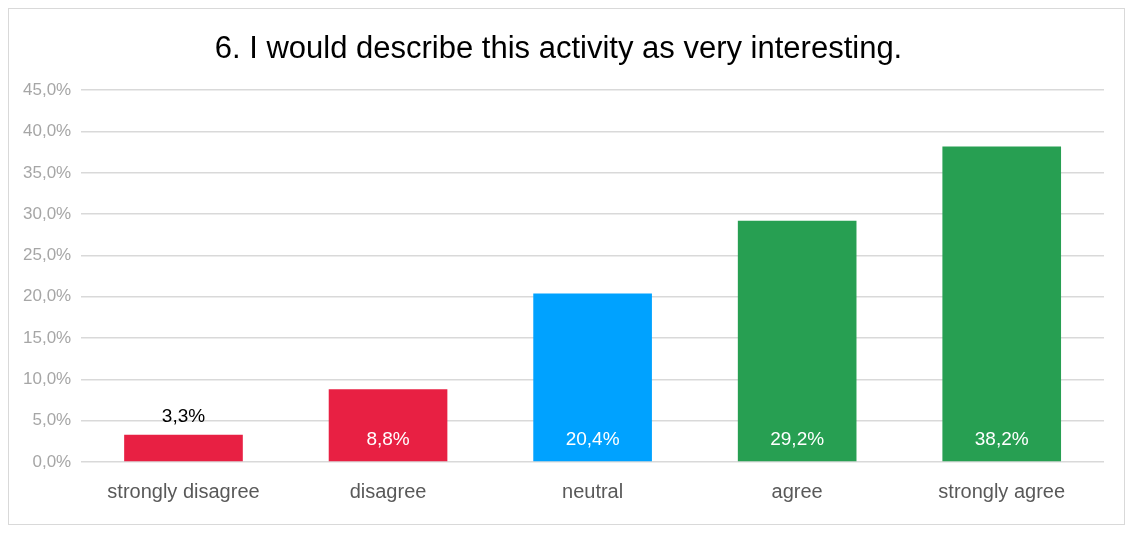 Image resolution: width=1133 pixels, height=533 pixels. What do you see at coordinates (52, 461) in the screenshot?
I see `y-tick-label: 0,0%` at bounding box center [52, 461].